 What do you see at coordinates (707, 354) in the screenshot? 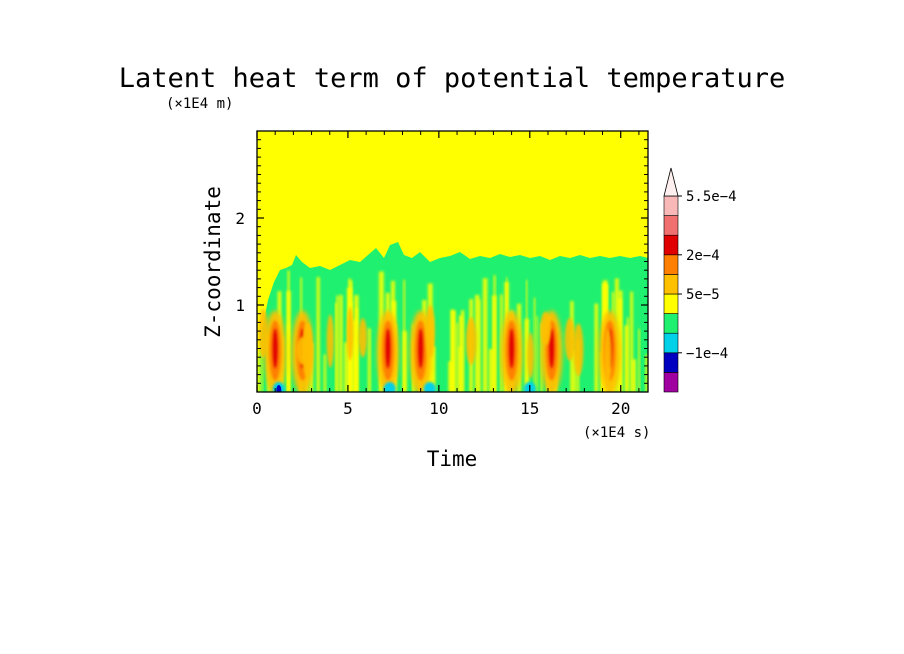
I see `colorbar-tick-label: −1e−4` at bounding box center [707, 354].